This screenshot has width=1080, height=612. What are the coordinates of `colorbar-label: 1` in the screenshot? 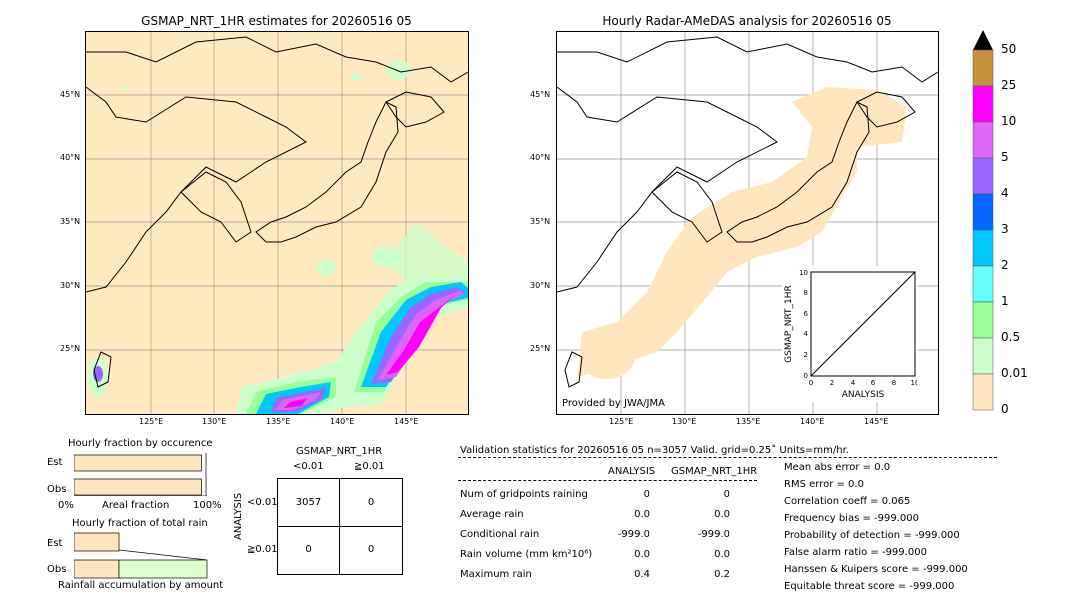 It's located at (1005, 301).